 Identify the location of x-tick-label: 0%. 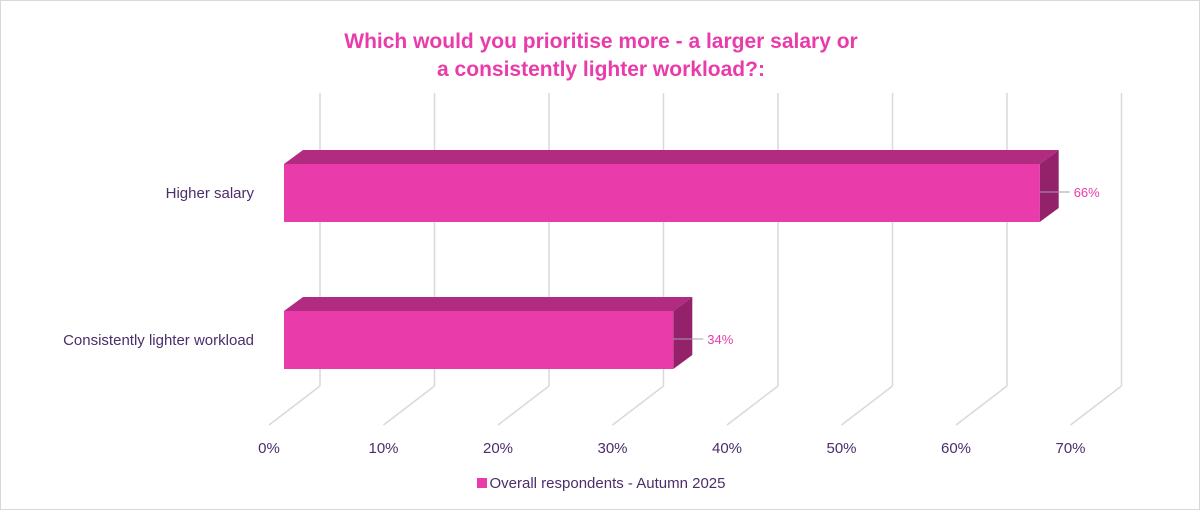
(269, 448).